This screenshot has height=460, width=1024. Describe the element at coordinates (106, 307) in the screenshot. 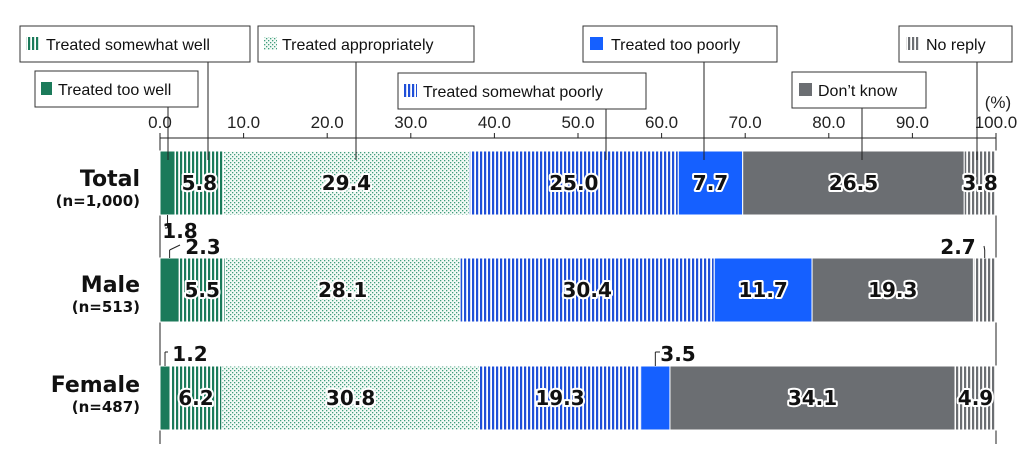

I see `category-n: (n=513)` at that location.